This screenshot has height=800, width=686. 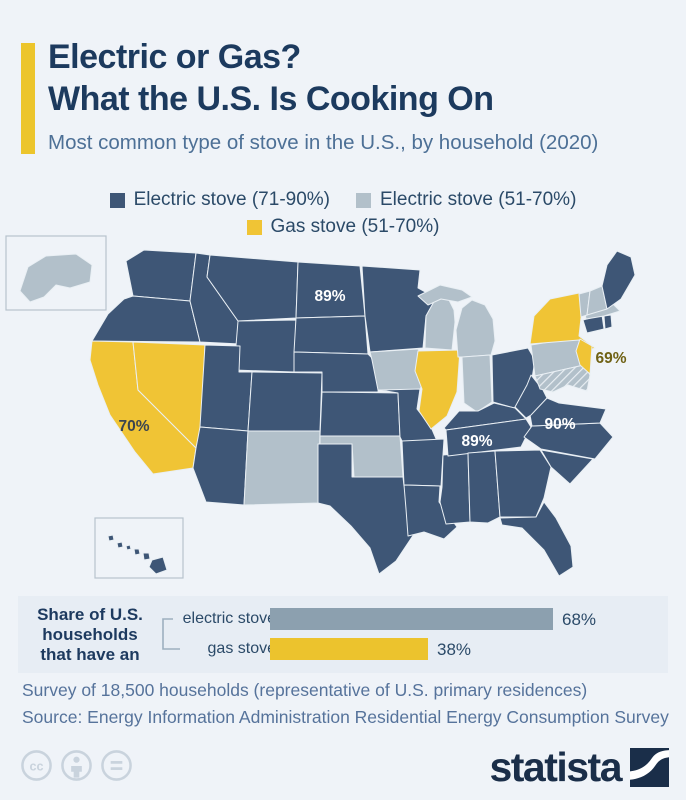 What do you see at coordinates (355, 226) in the screenshot?
I see `legend-label: Gas stove (51-70%)` at bounding box center [355, 226].